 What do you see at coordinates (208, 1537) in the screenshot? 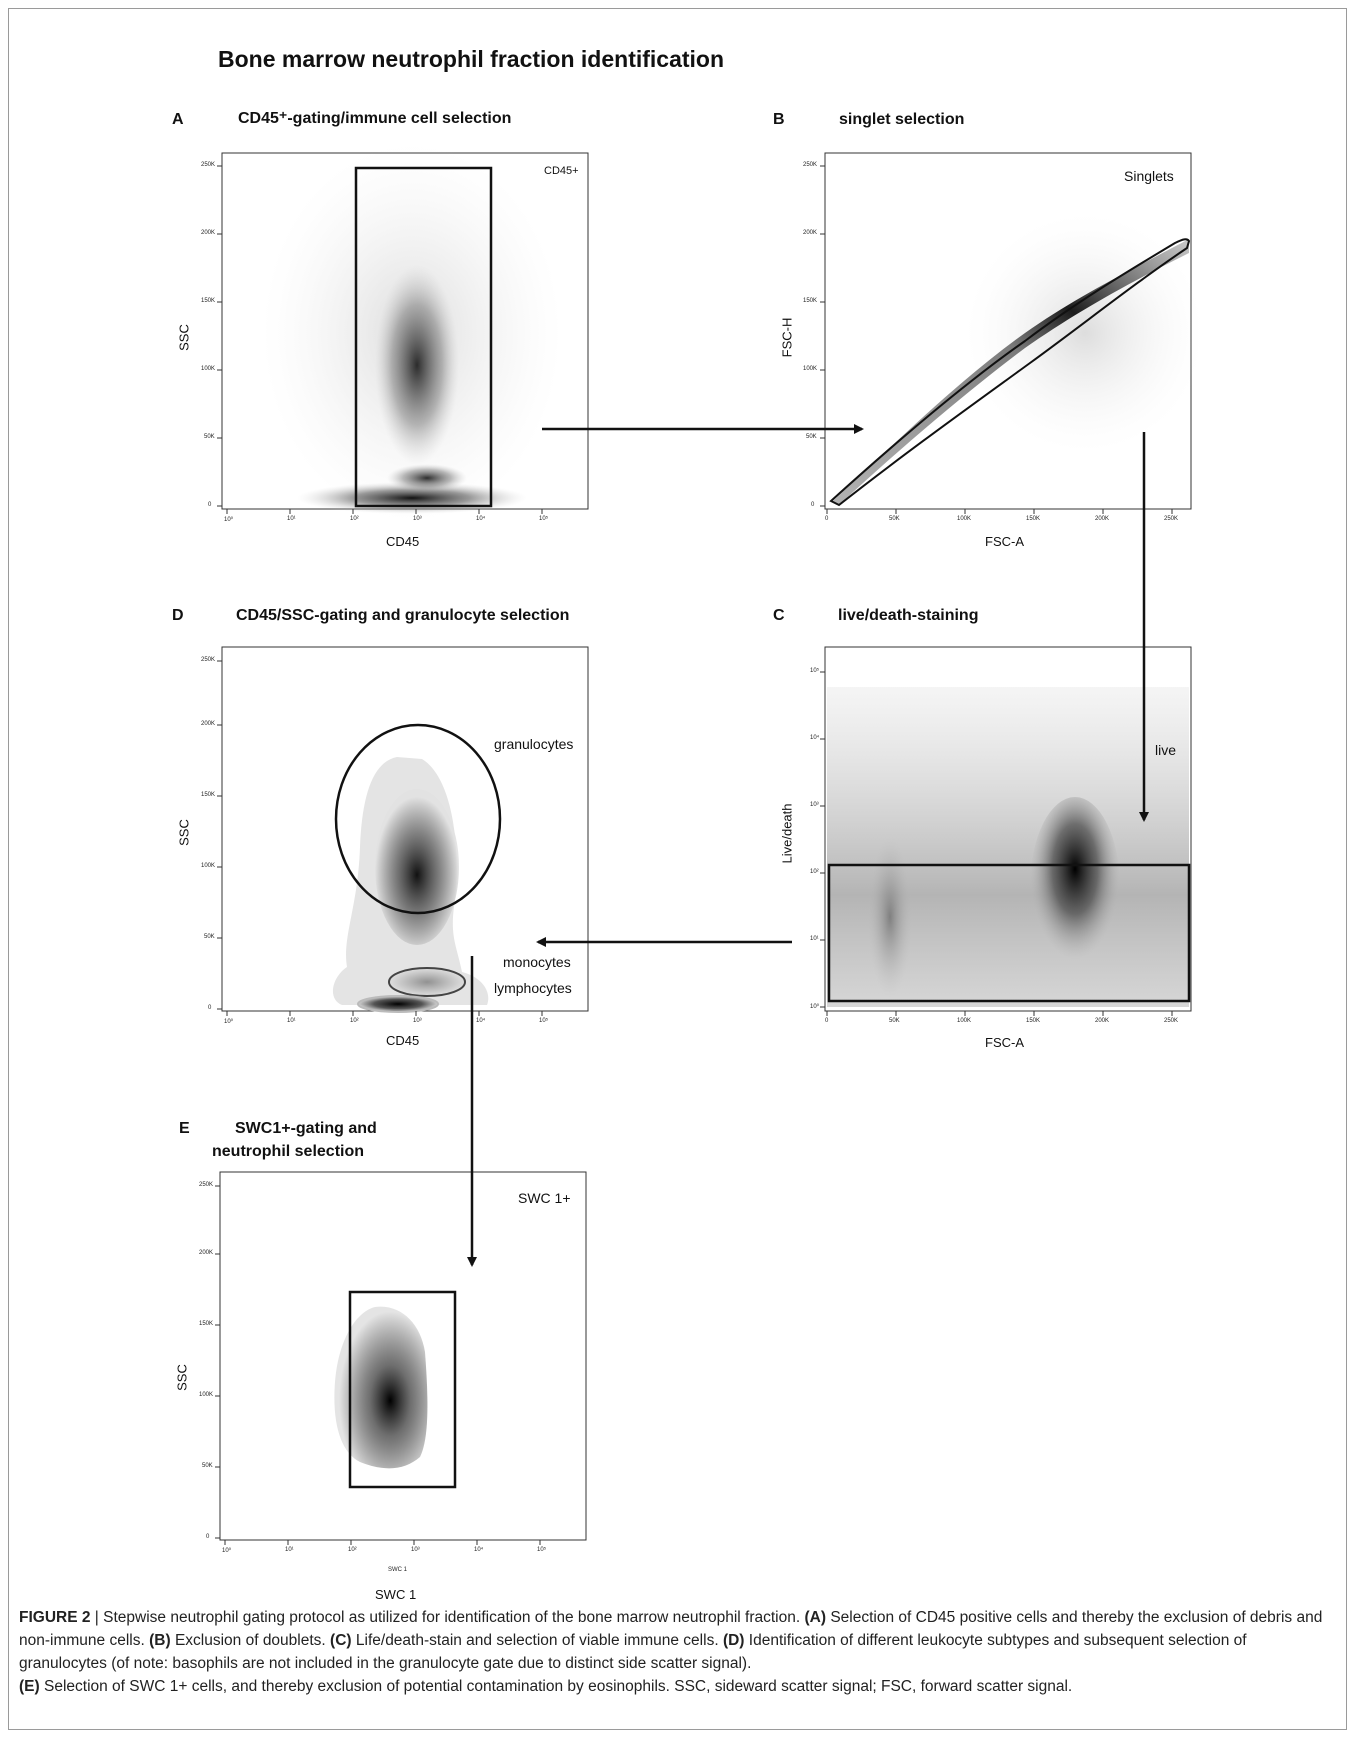
I see `panel-e-ytick-0: 0` at bounding box center [208, 1537].